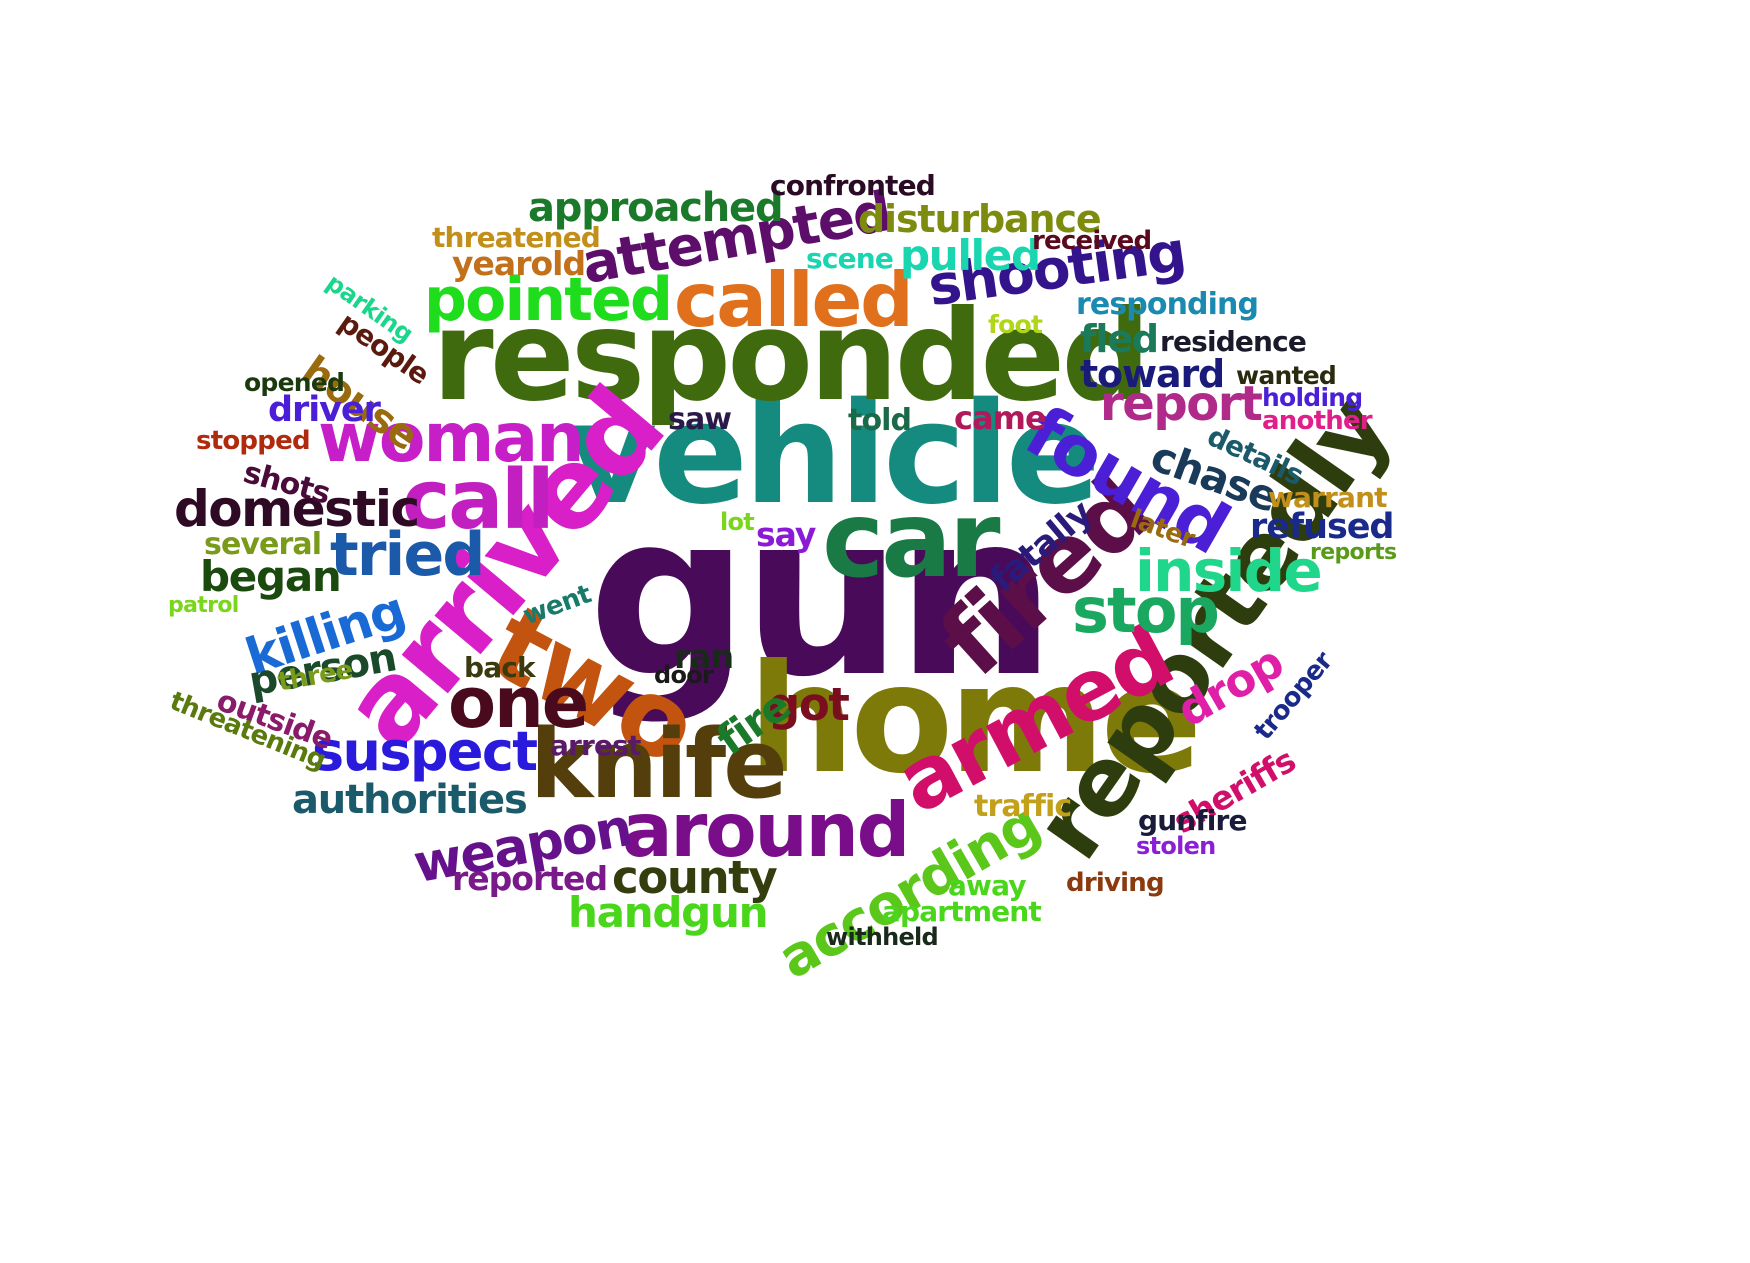 The width and height of the screenshot is (1750, 1263). I want to click on word-door: door, so click(684, 675).